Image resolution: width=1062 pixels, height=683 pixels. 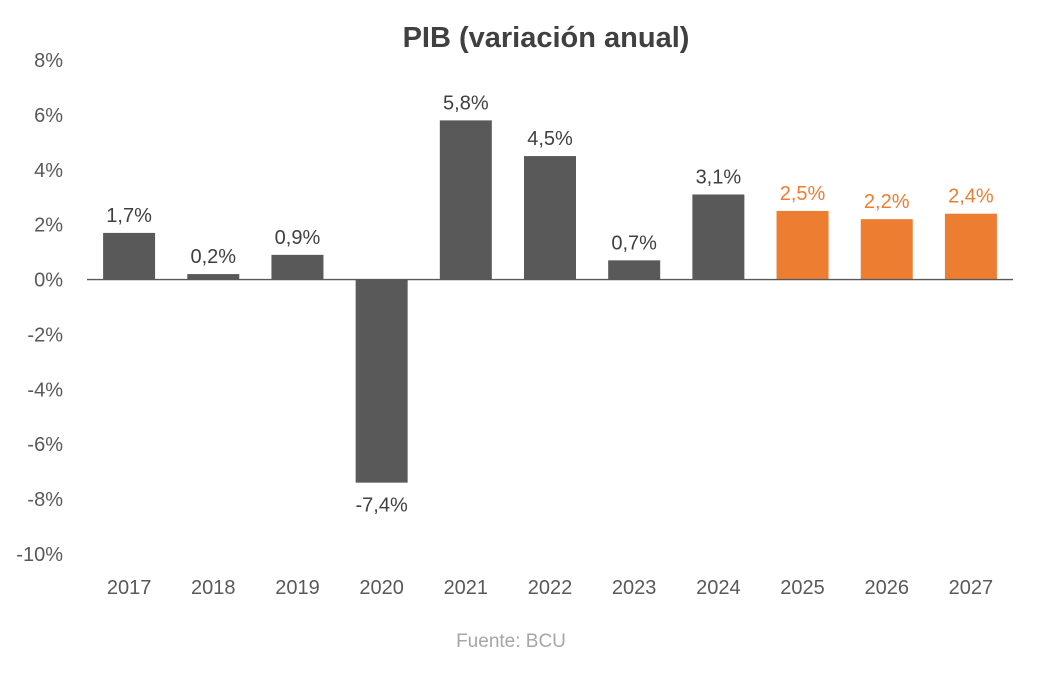 I want to click on bar-2019, so click(x=297, y=267).